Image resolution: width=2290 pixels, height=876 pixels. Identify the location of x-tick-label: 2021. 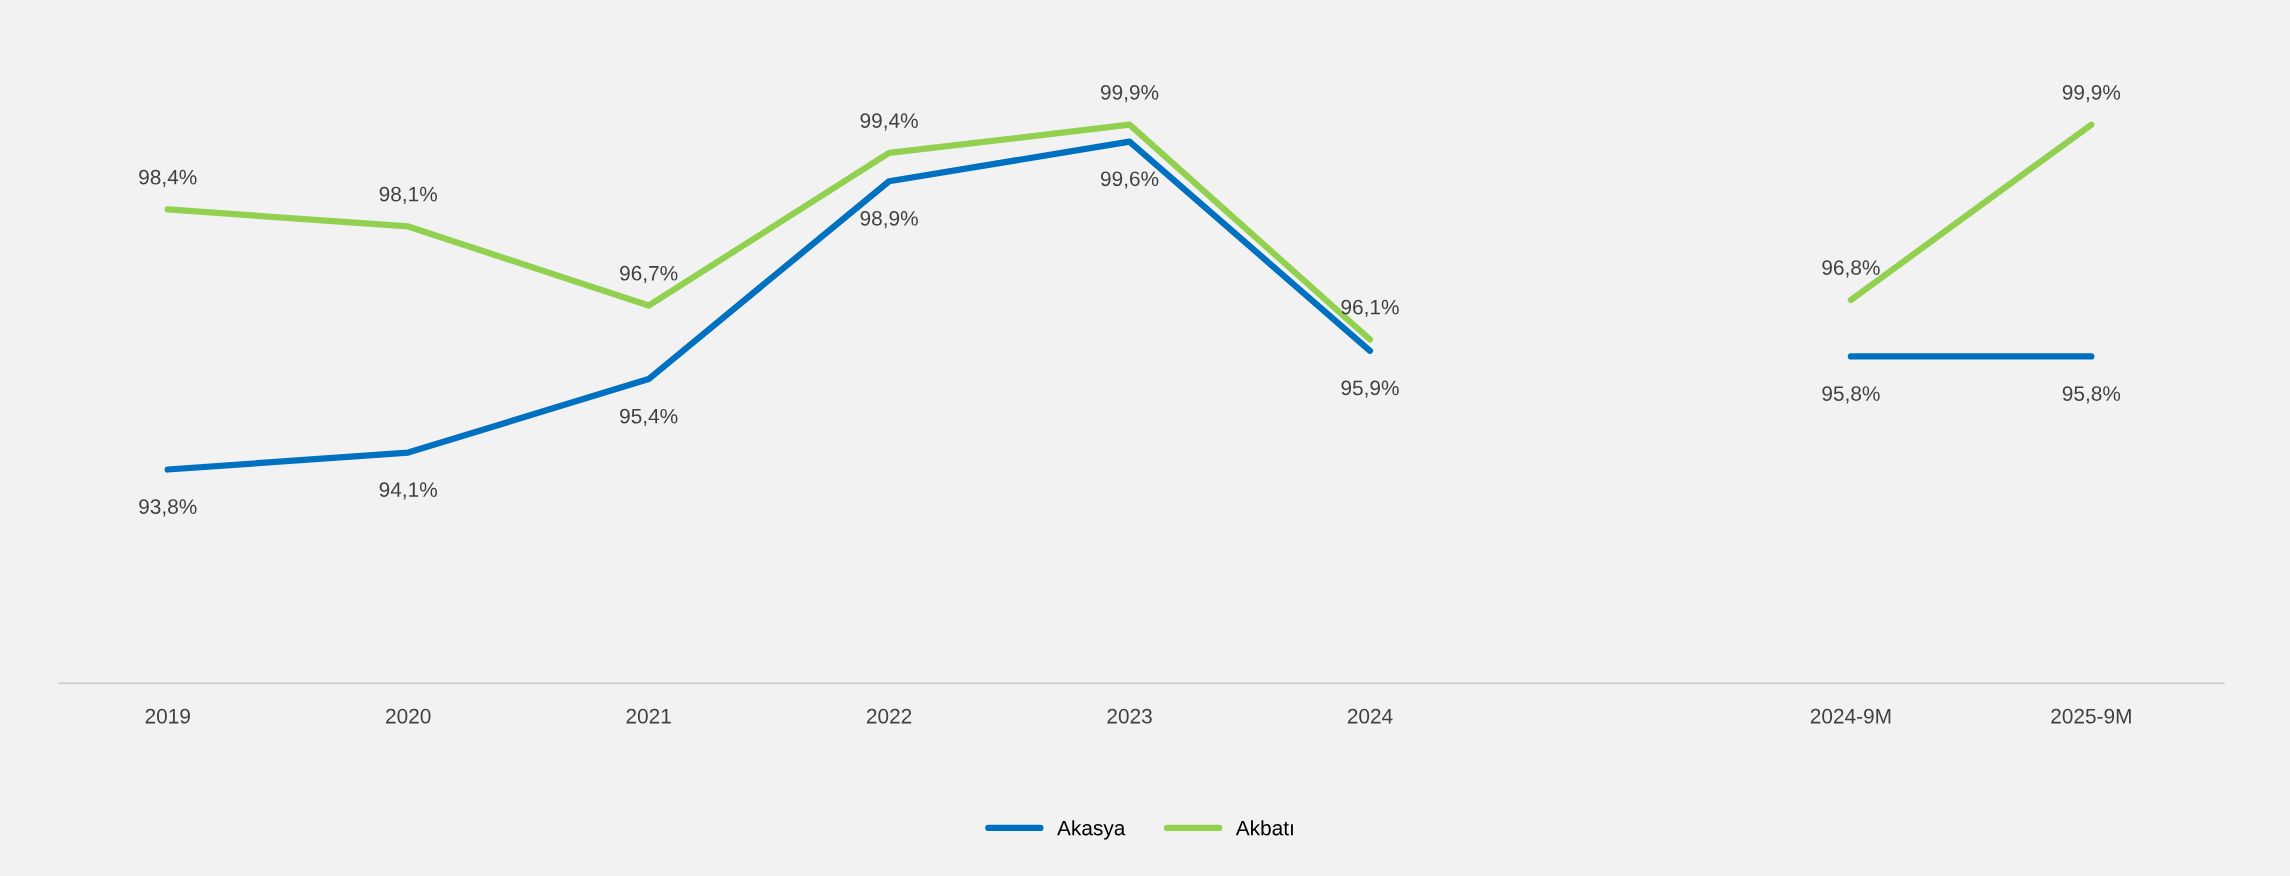
(648, 716).